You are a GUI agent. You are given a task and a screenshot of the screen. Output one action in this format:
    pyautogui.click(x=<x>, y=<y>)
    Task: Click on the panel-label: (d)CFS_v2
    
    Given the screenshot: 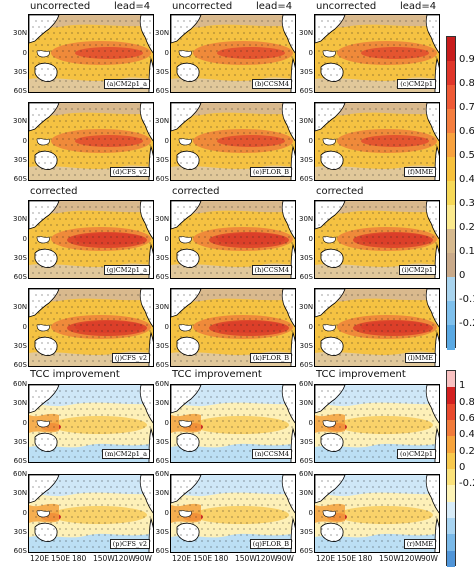 What is the action you would take?
    pyautogui.click(x=129, y=172)
    